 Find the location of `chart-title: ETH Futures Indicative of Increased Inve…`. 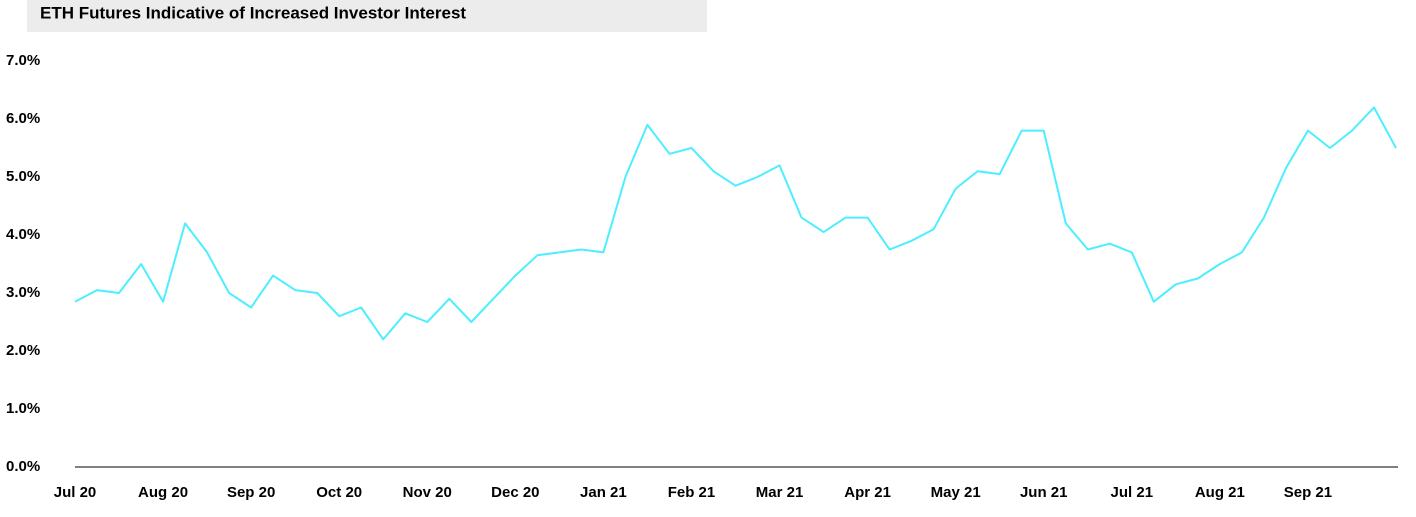

chart-title: ETH Futures Indicative of Increased Inve… is located at coordinates (253, 12).